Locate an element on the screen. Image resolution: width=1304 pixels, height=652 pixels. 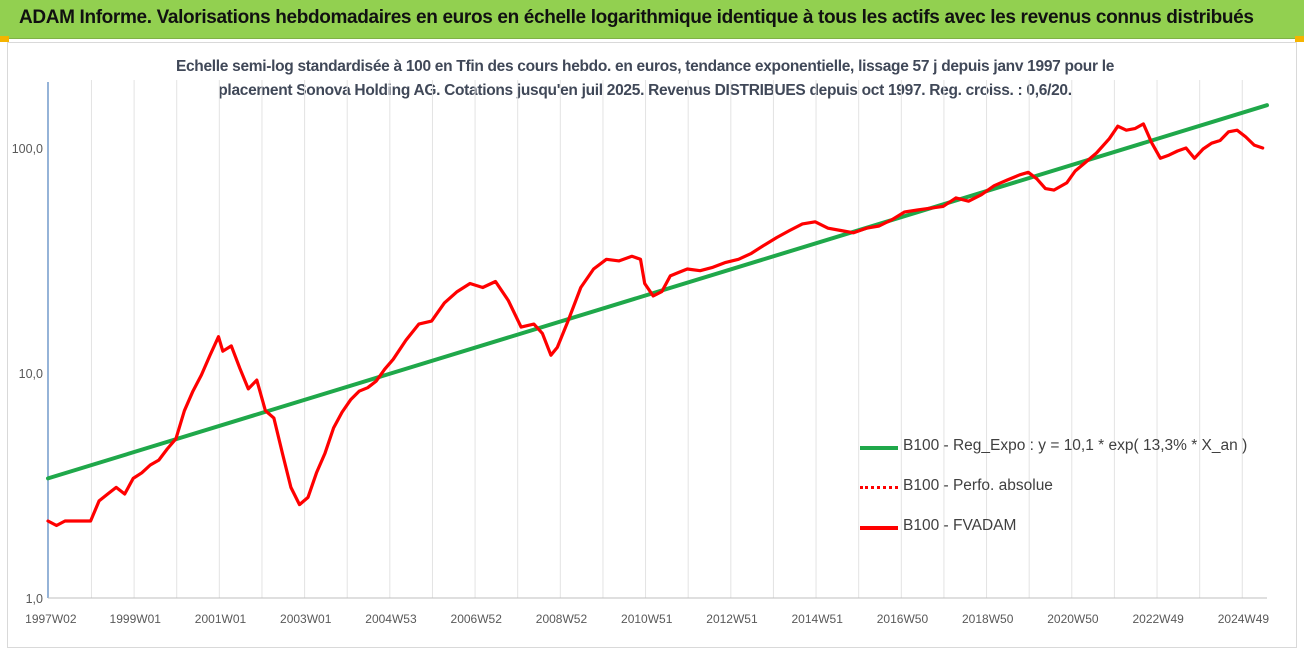
legend-label-perfo-absolue: B100 - Perfo. absolue is located at coordinates (978, 485).